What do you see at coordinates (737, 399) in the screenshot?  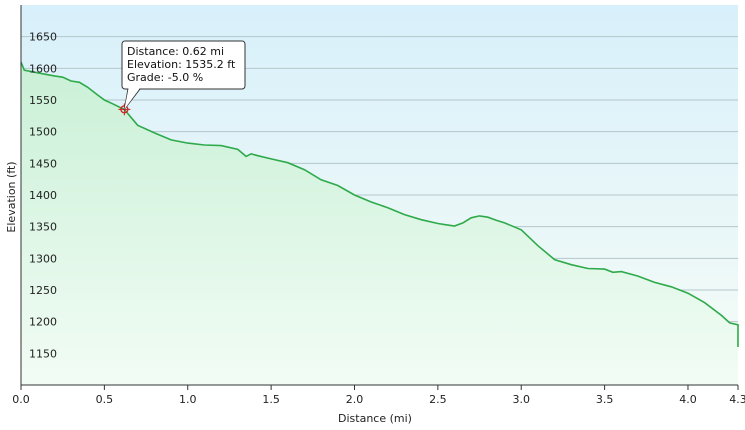 I see `x-tick-label: 4.3` at bounding box center [737, 399].